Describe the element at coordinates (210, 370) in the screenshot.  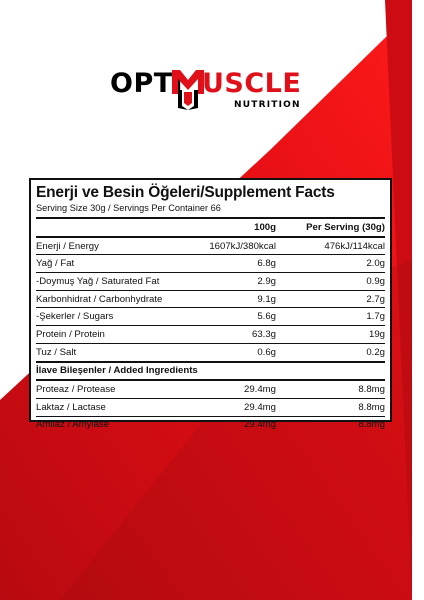
I see `added-ingredients-heading: İlave Bileşenler / Added Ingredients` at that location.